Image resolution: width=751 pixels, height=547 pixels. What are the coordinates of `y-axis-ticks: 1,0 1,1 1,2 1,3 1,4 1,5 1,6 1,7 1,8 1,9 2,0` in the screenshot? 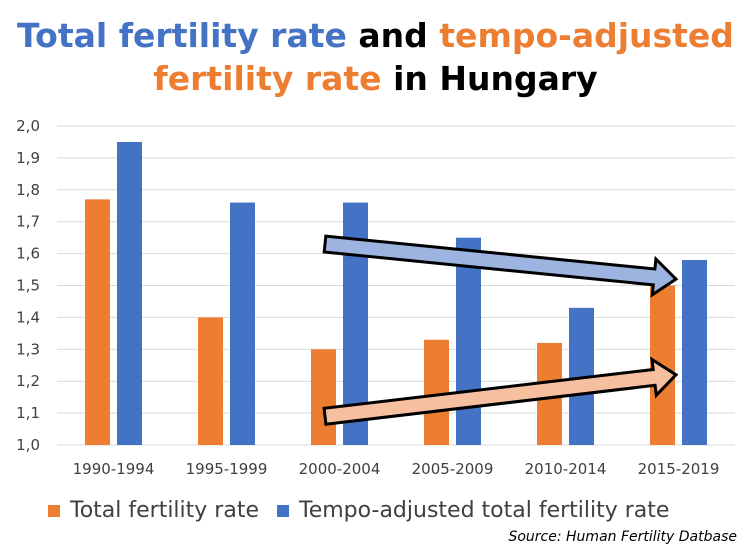 It's located at (28, 285).